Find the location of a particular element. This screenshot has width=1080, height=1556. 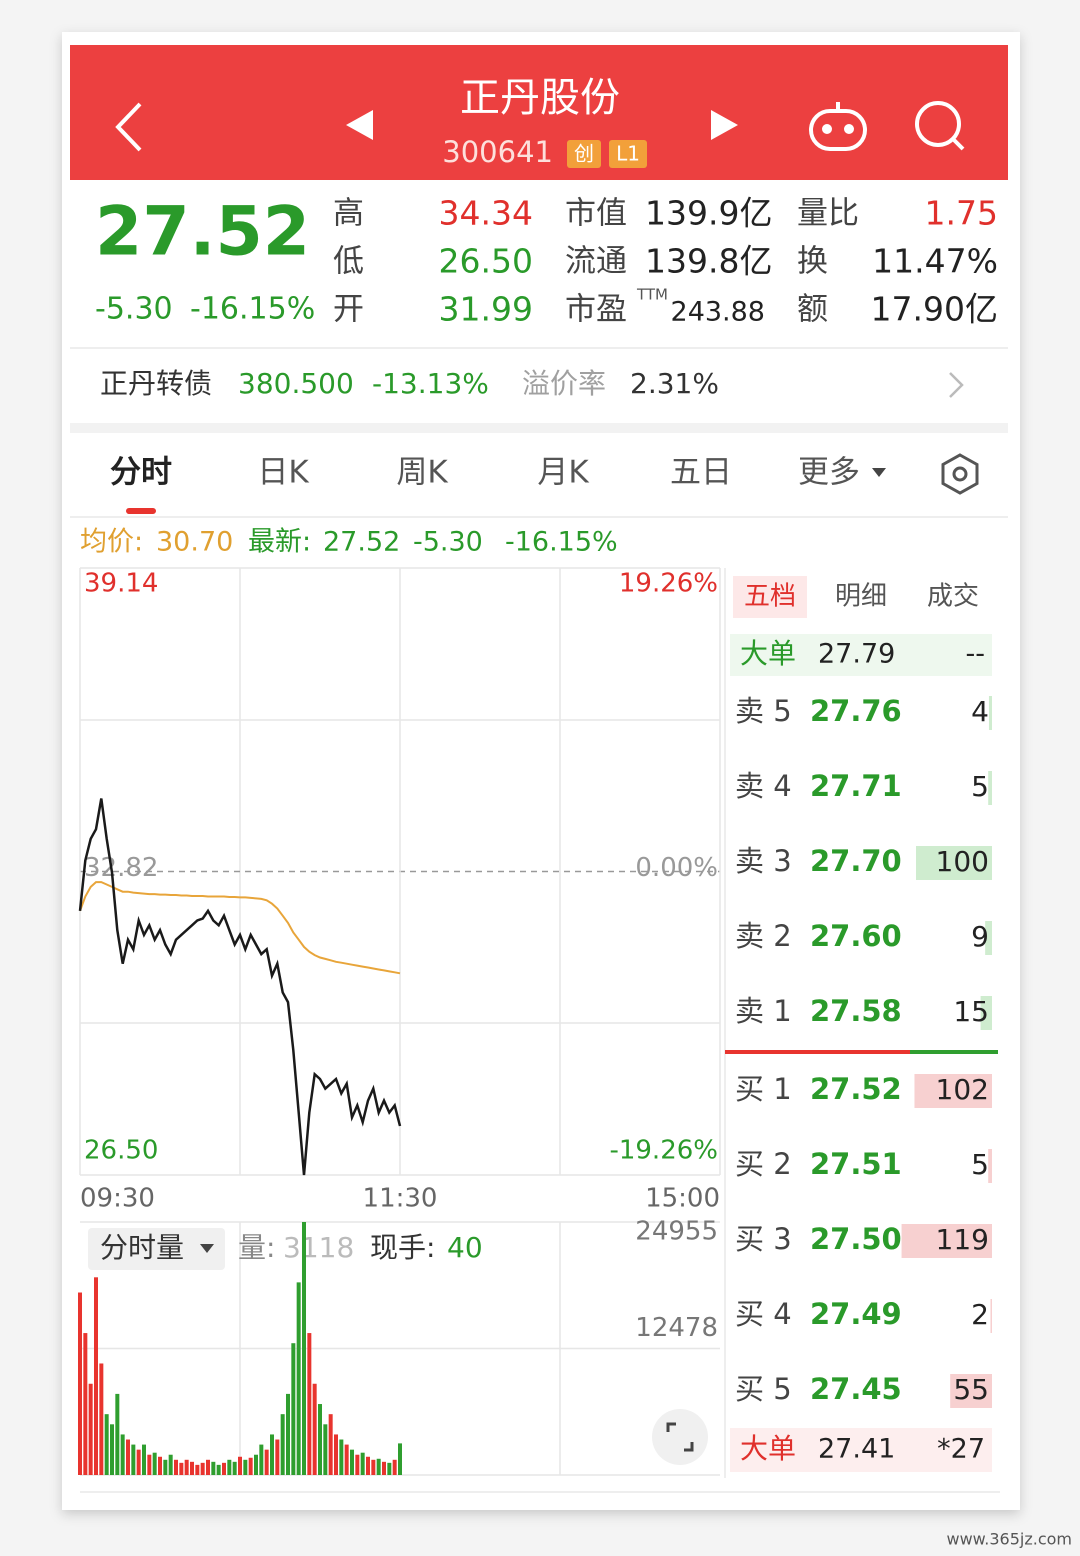

premium-label: 溢价率 is located at coordinates (564, 383).